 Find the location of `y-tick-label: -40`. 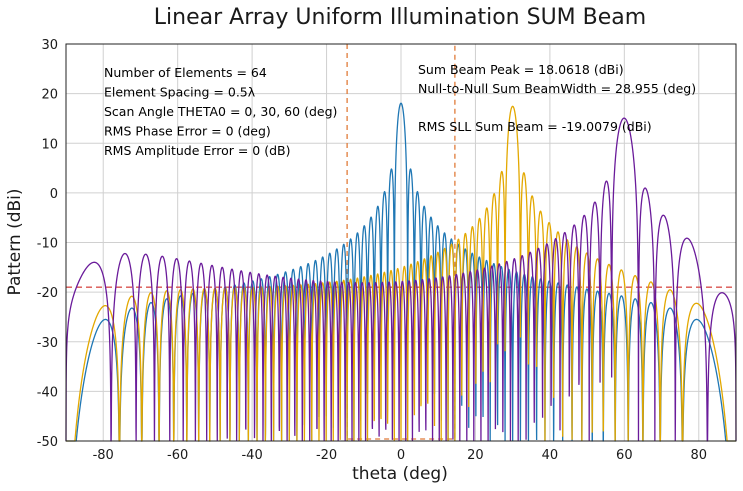

y-tick-label: -40 is located at coordinates (47, 392).